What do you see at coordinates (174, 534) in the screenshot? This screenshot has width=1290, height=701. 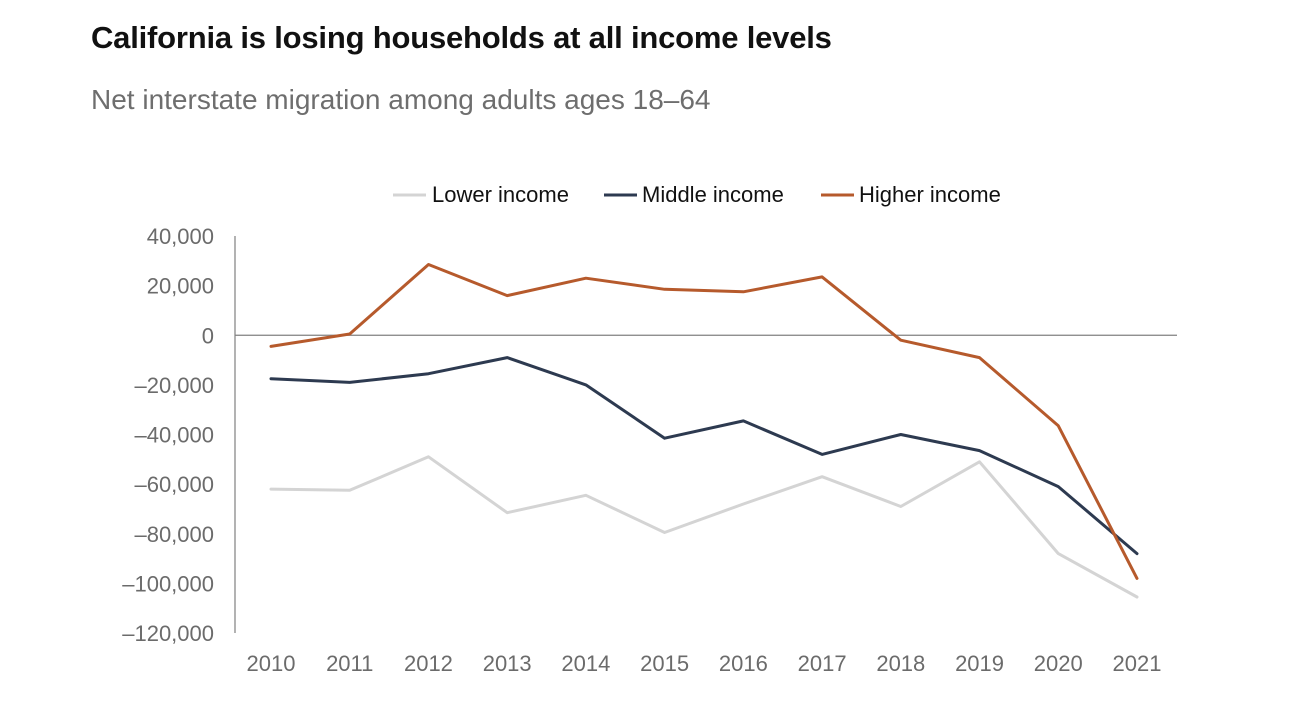 I see `y-tick-label: –80,000` at bounding box center [174, 534].